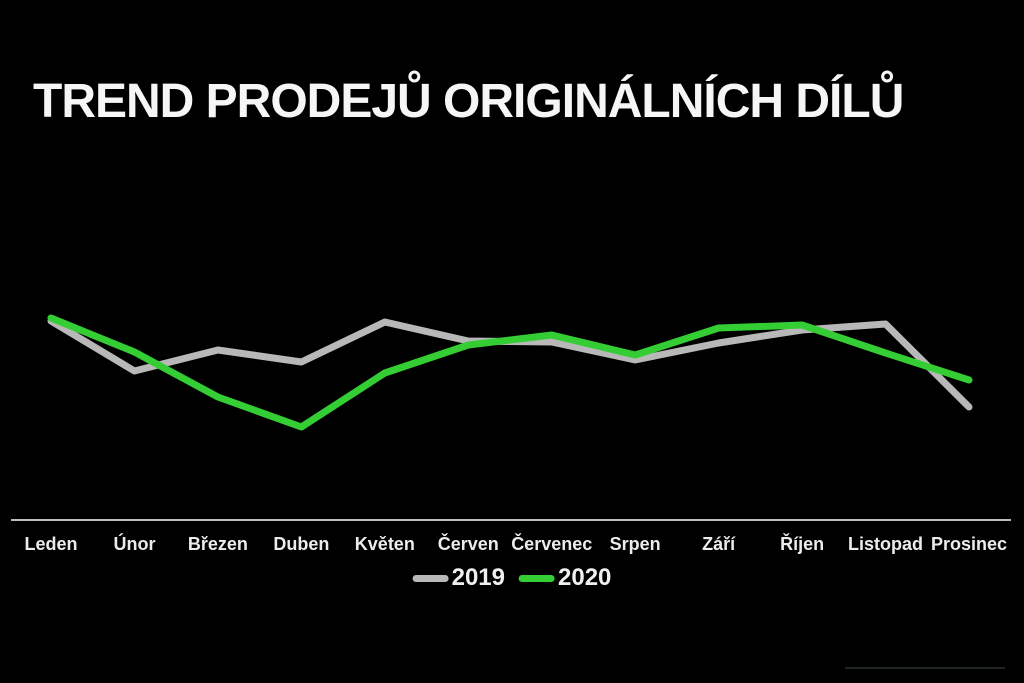  Describe the element at coordinates (468, 544) in the screenshot. I see `x-axis-label-6: Červen` at that location.